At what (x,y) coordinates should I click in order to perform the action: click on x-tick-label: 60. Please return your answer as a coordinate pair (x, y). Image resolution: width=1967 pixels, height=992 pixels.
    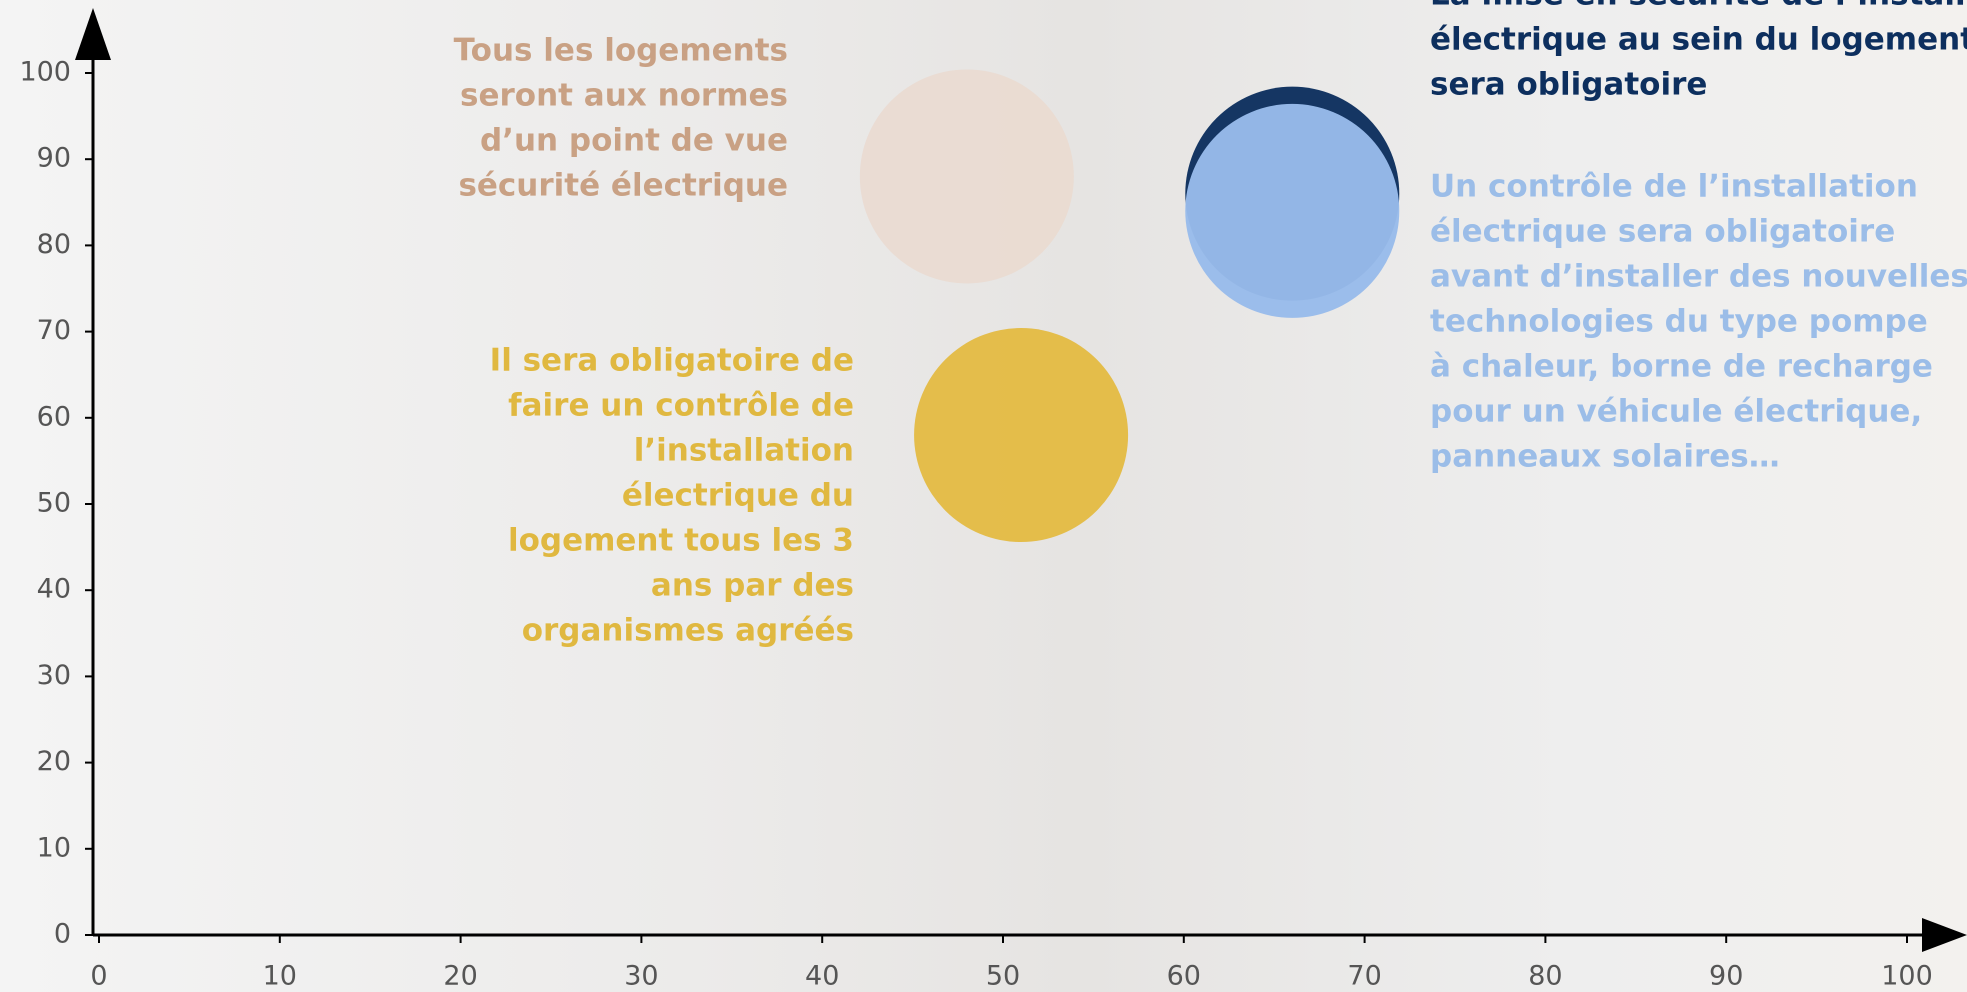
    Looking at the image, I should click on (1184, 976).